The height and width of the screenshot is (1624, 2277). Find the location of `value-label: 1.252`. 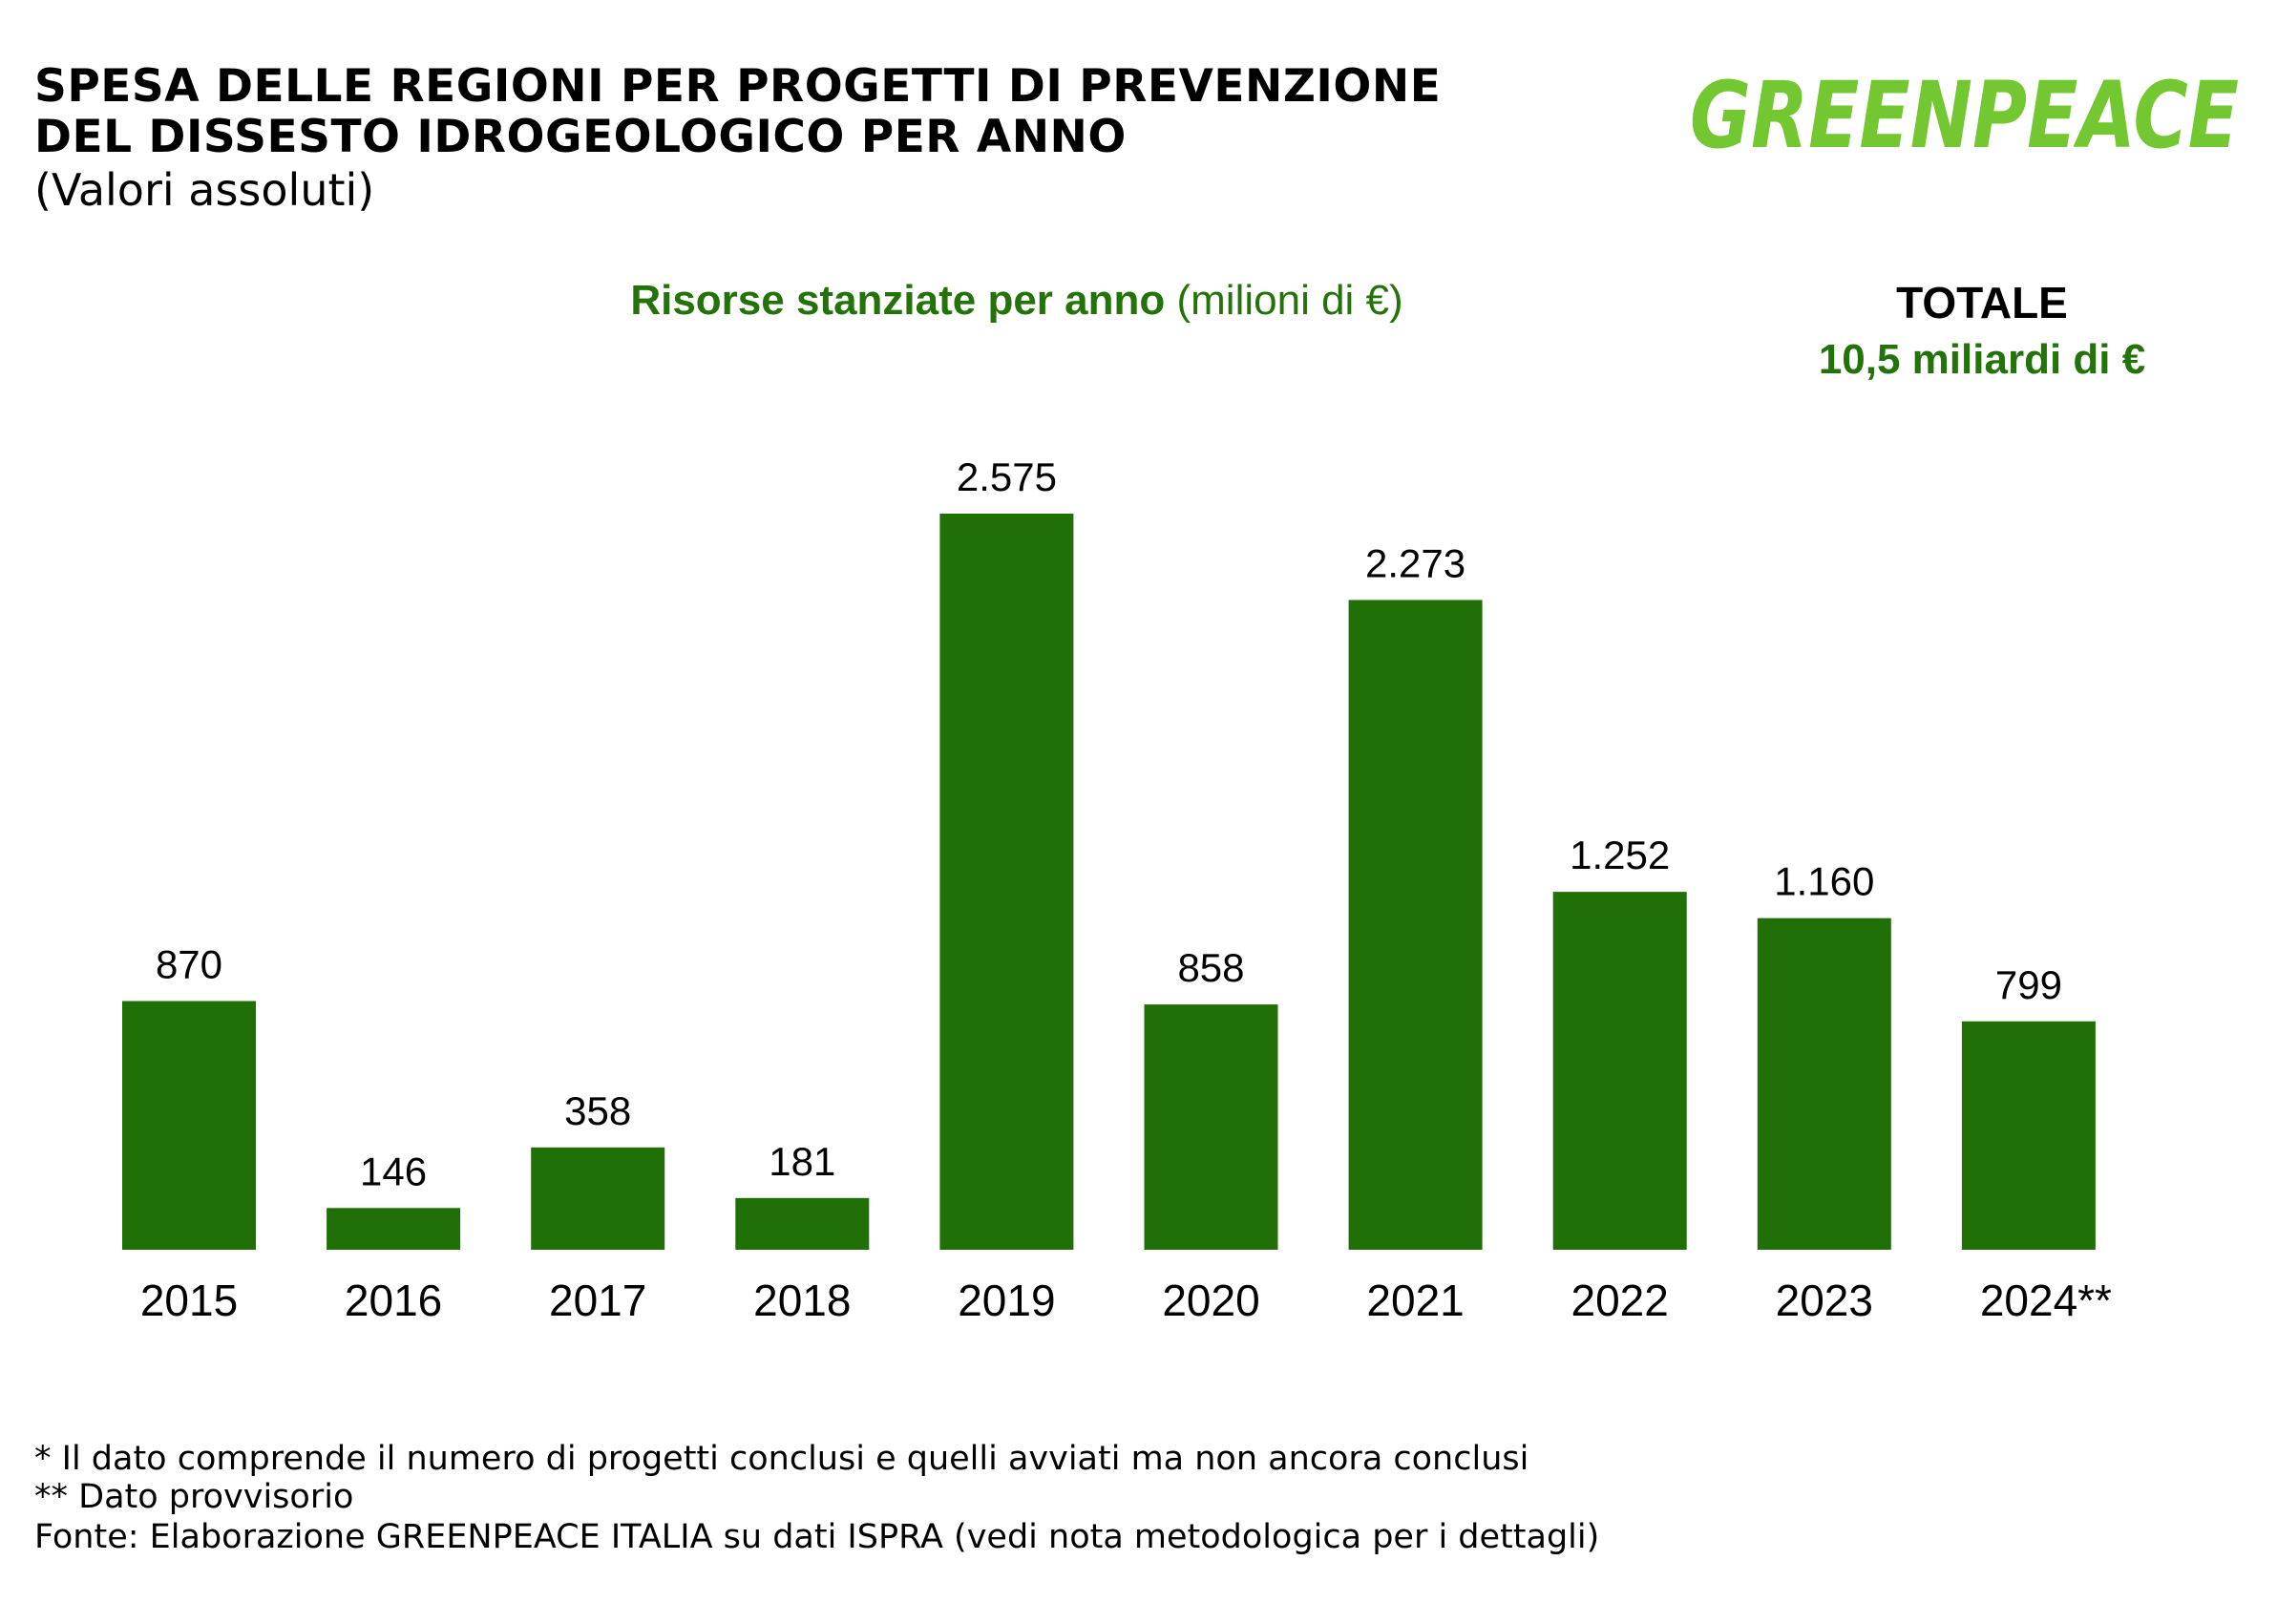

value-label: 1.252 is located at coordinates (1620, 855).